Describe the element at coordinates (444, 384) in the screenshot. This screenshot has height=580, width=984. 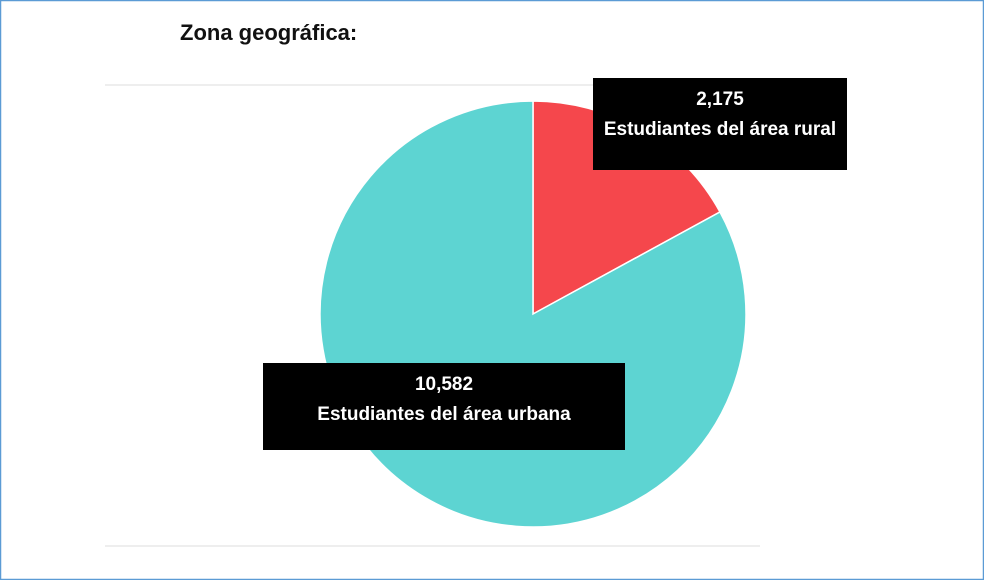
I see `data-label: 10,582` at that location.